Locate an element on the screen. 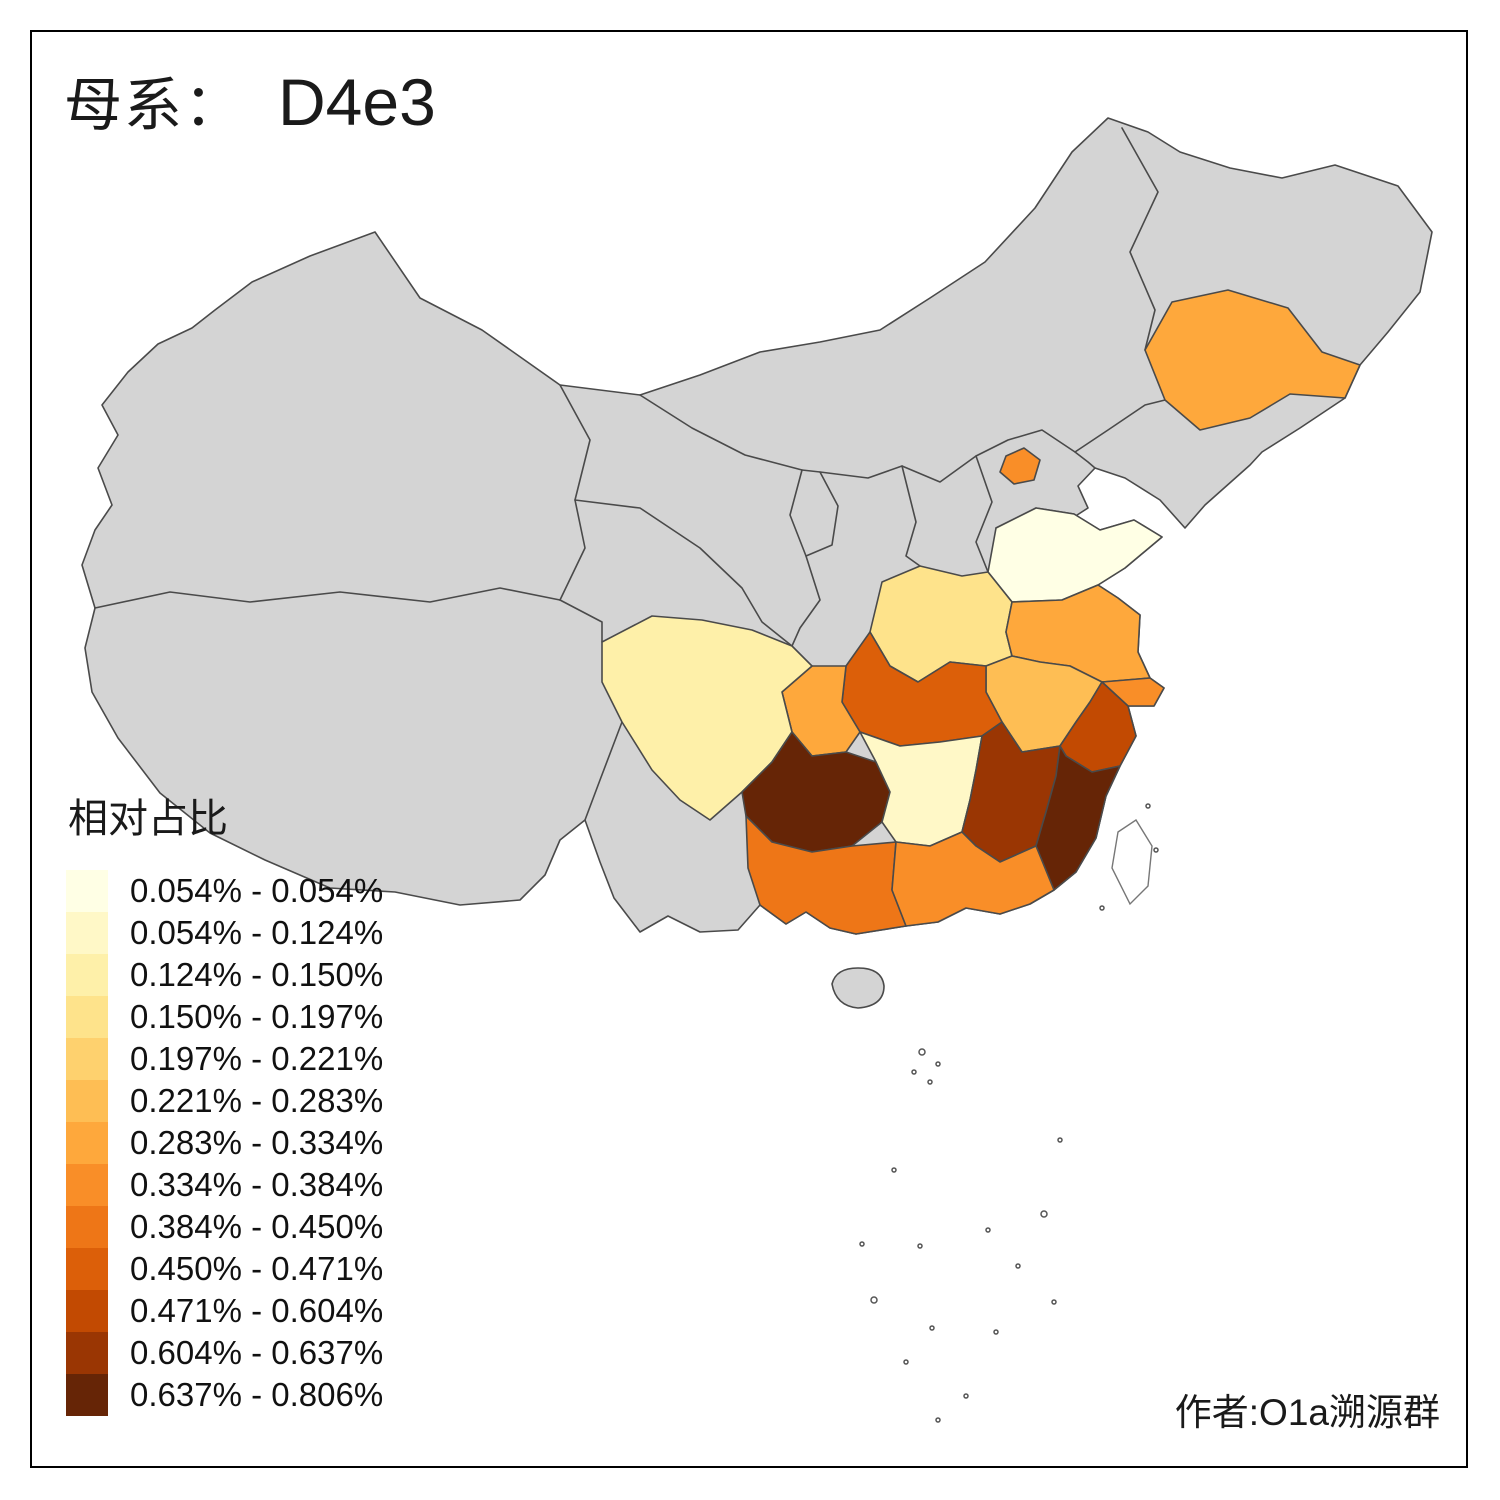  map-title: 母系： D4e3 is located at coordinates (250, 100).